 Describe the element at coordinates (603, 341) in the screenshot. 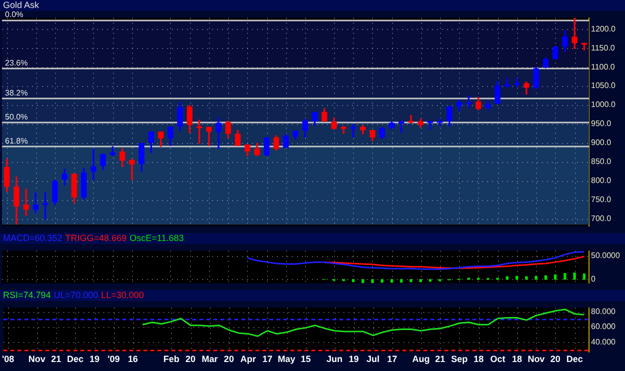

I see `y-tick-label: 40.000` at that location.